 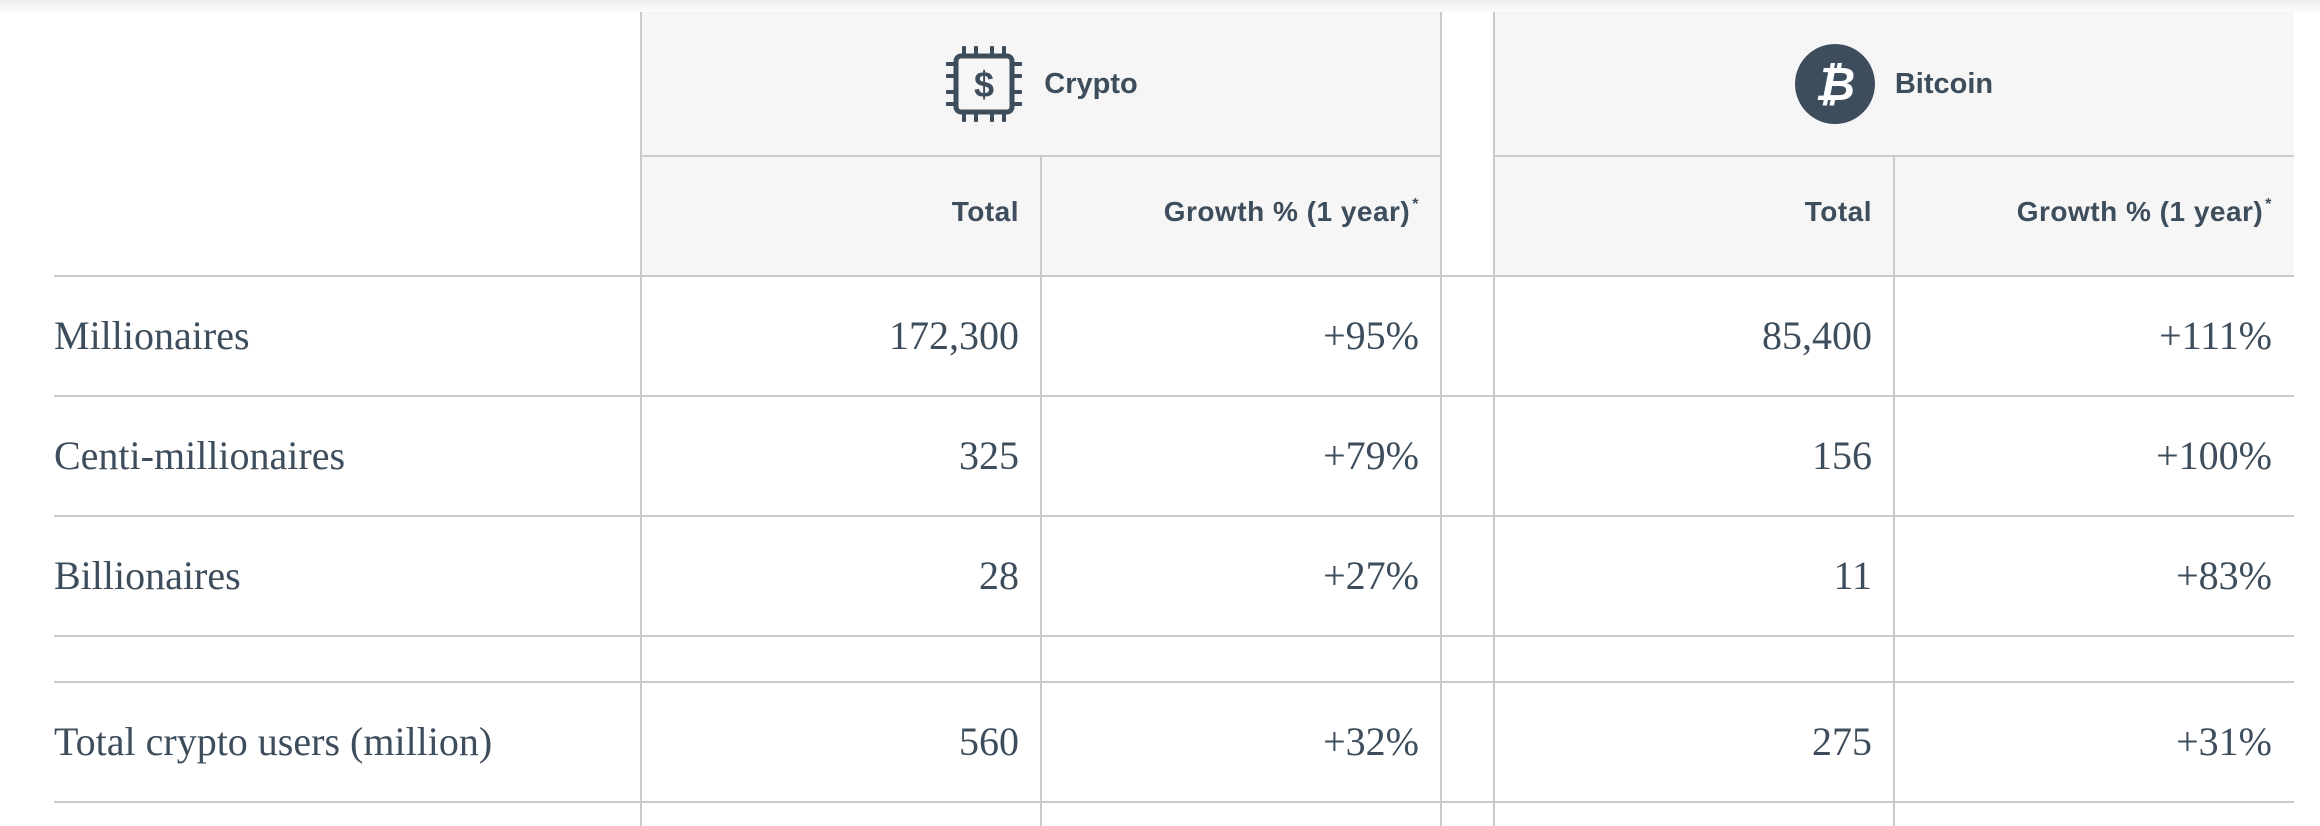 I want to click on bitcoin-icon: ₿, so click(x=1834, y=84).